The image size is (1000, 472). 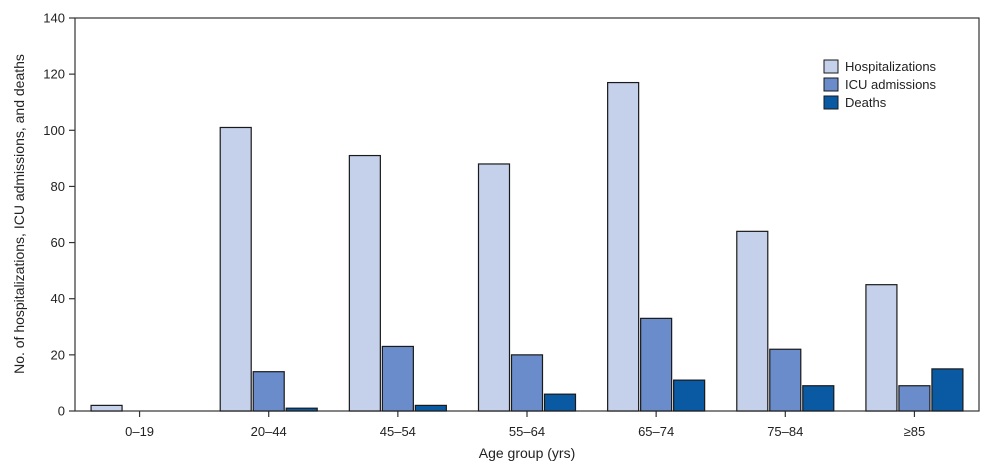 What do you see at coordinates (58, 186) in the screenshot?
I see `y-tick-label: 80` at bounding box center [58, 186].